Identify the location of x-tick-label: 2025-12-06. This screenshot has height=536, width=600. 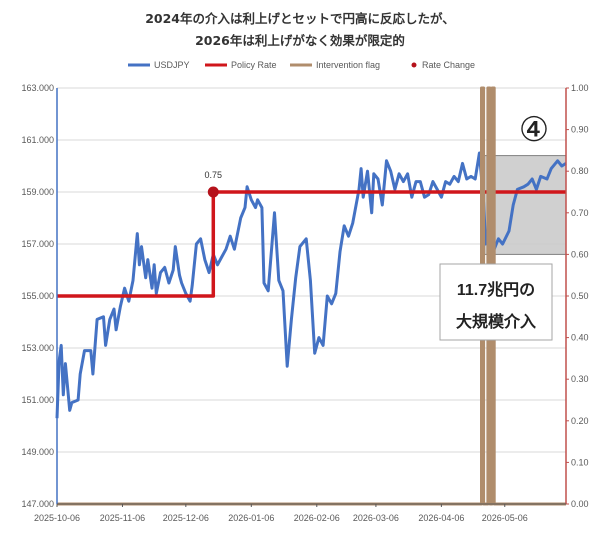
(186, 518).